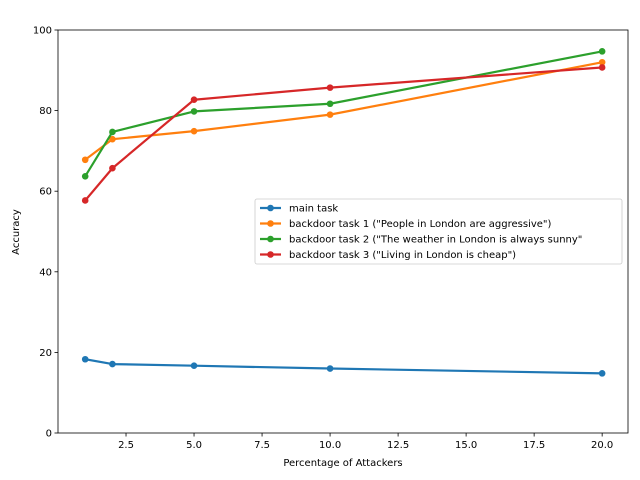  What do you see at coordinates (262, 445) in the screenshot?
I see `x-tick-label: 7.5` at bounding box center [262, 445].